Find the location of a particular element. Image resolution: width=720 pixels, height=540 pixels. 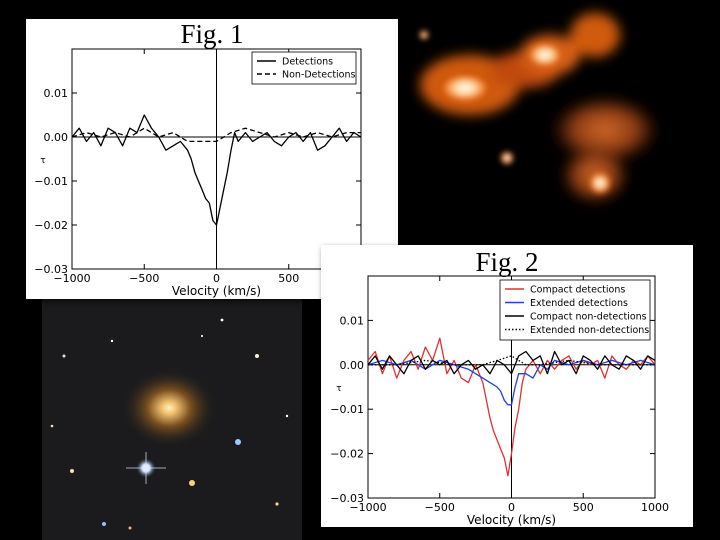

chart2-x-tick-label: 500 is located at coordinates (583, 507).